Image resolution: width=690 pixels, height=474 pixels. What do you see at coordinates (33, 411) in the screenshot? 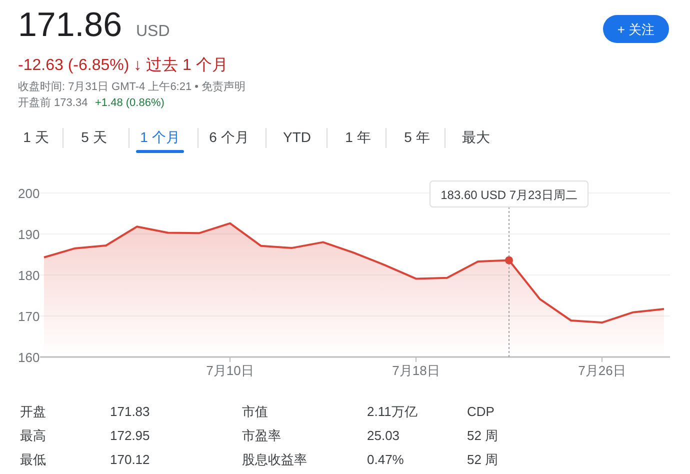
I see `text: 开盘` at bounding box center [33, 411].